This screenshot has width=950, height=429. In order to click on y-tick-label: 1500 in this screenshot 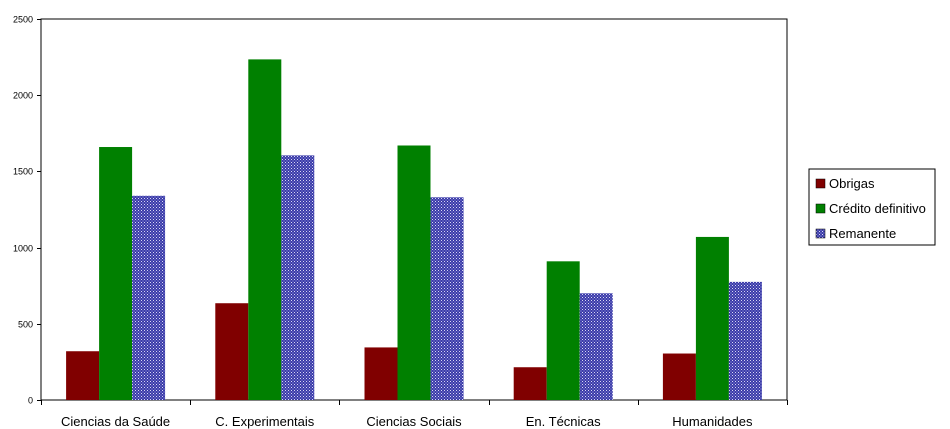, I will do `click(23, 172)`.